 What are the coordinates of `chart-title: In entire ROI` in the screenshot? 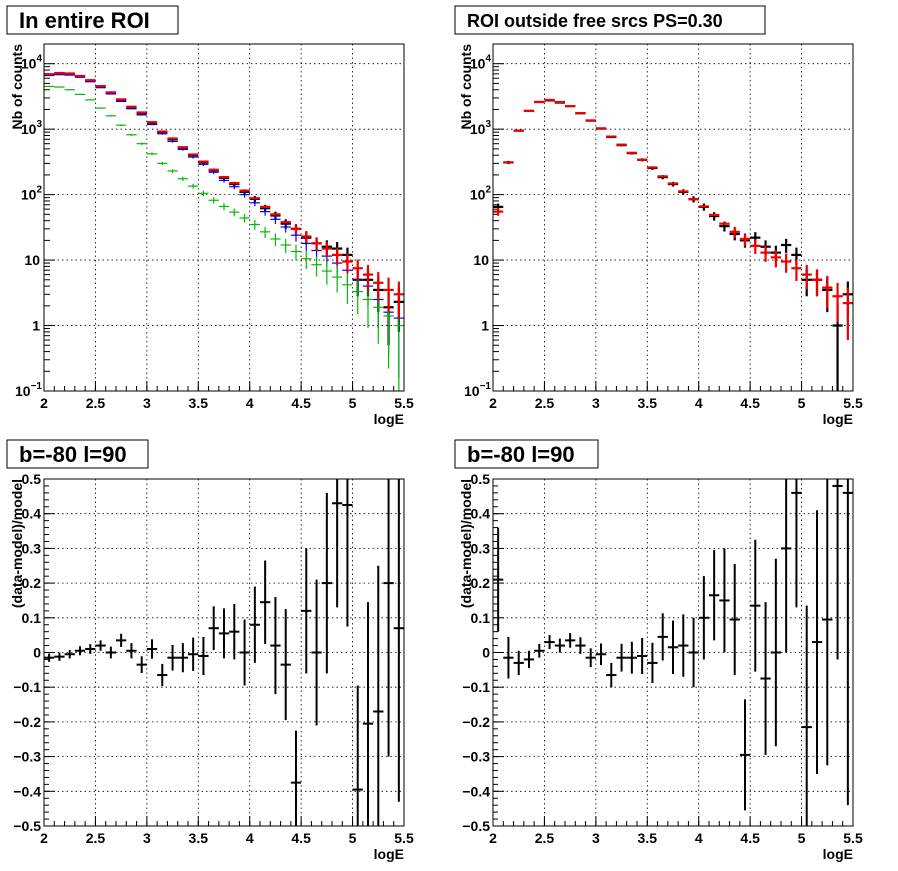 It's located at (84, 20).